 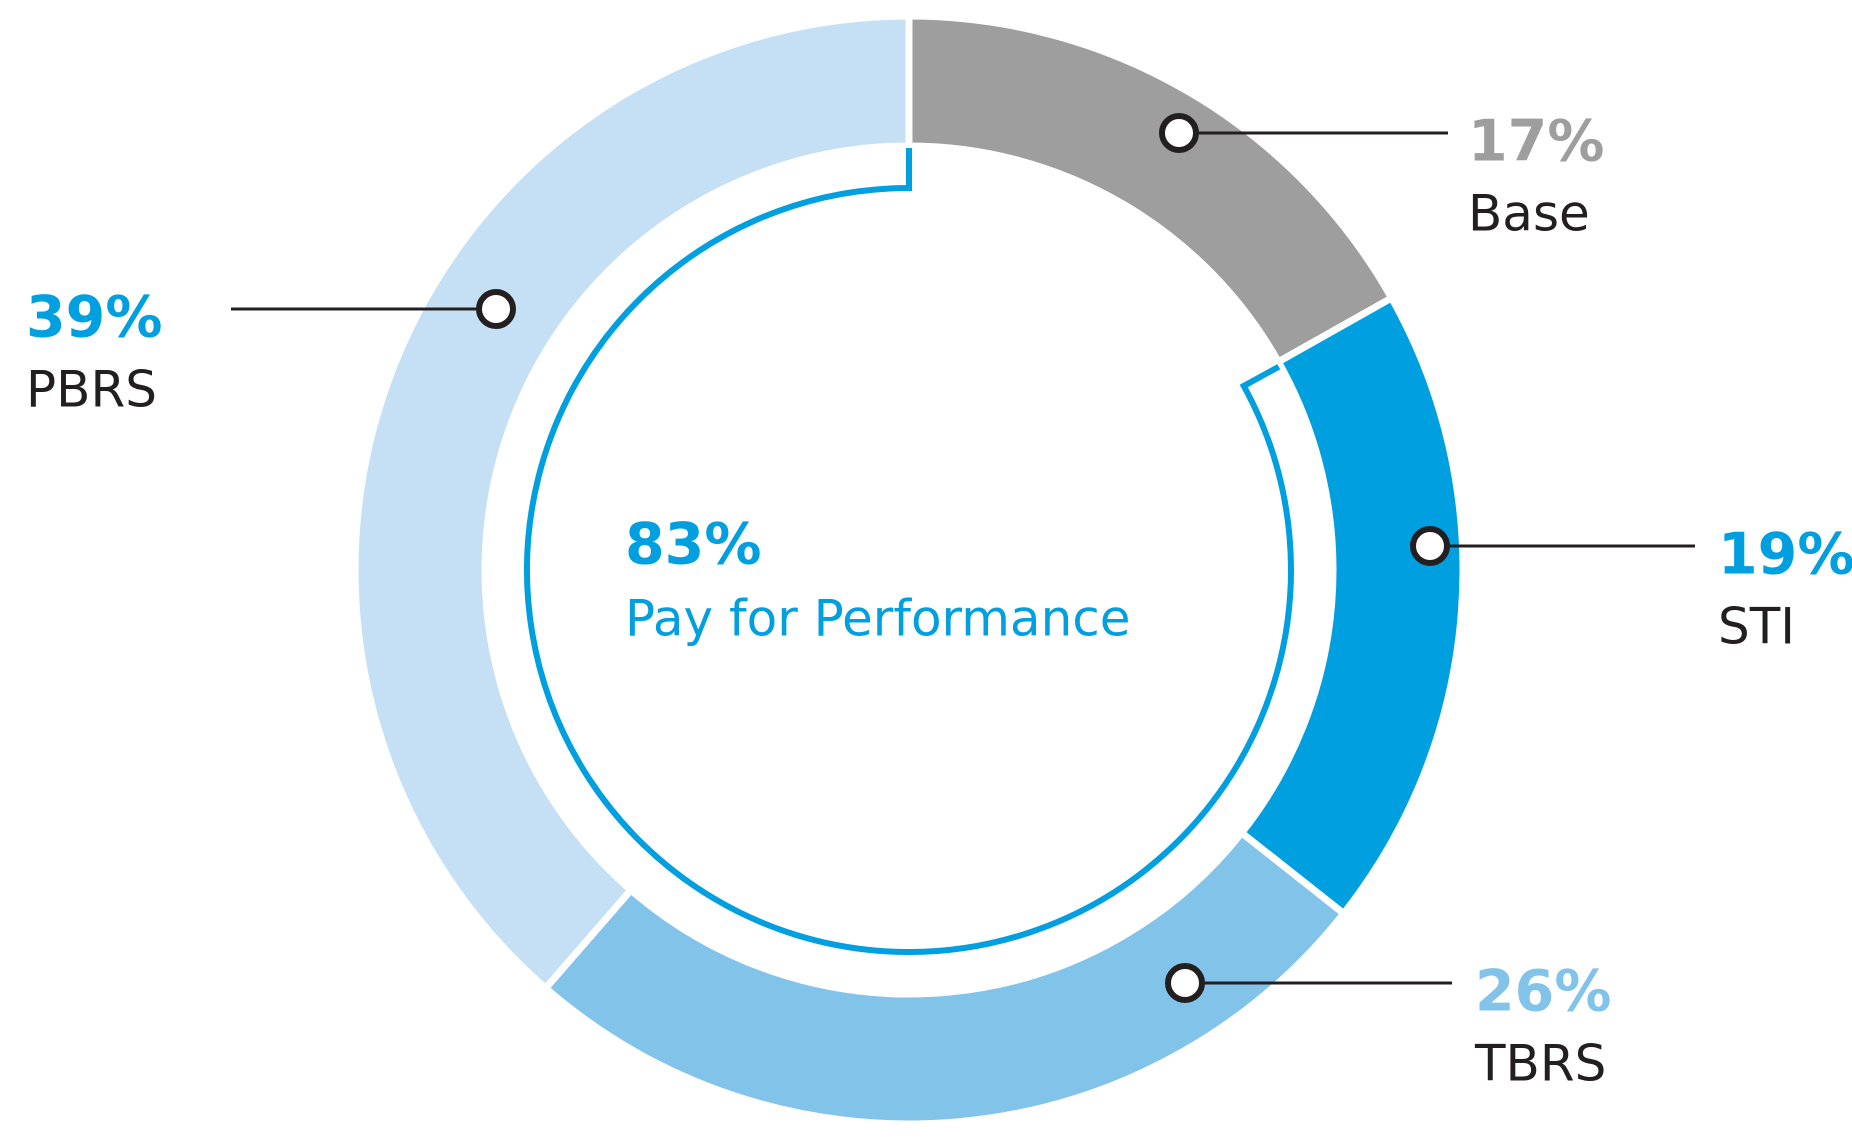 I want to click on category-label: Base, so click(x=1529, y=214).